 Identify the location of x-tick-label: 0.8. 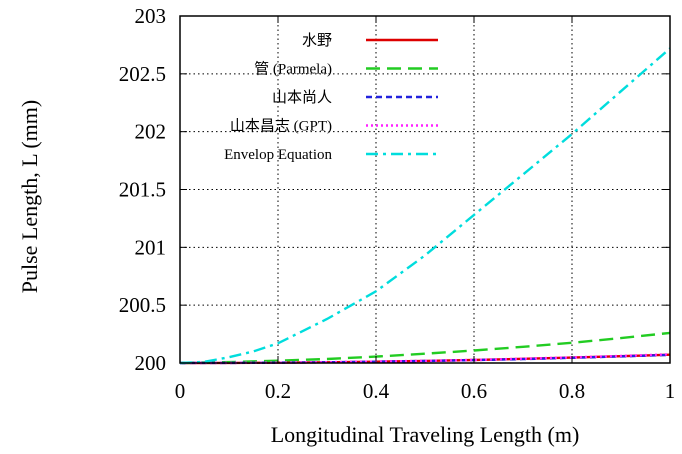
(572, 391).